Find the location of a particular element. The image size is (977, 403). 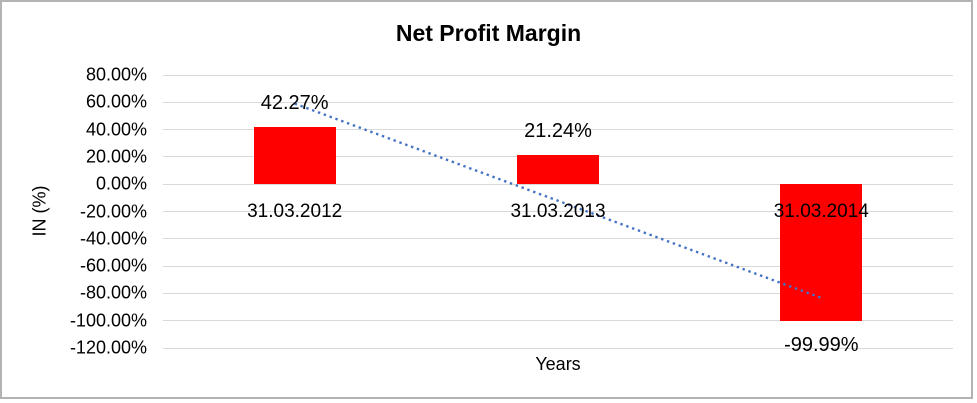

category-label: 31.03.2012 is located at coordinates (295, 212).